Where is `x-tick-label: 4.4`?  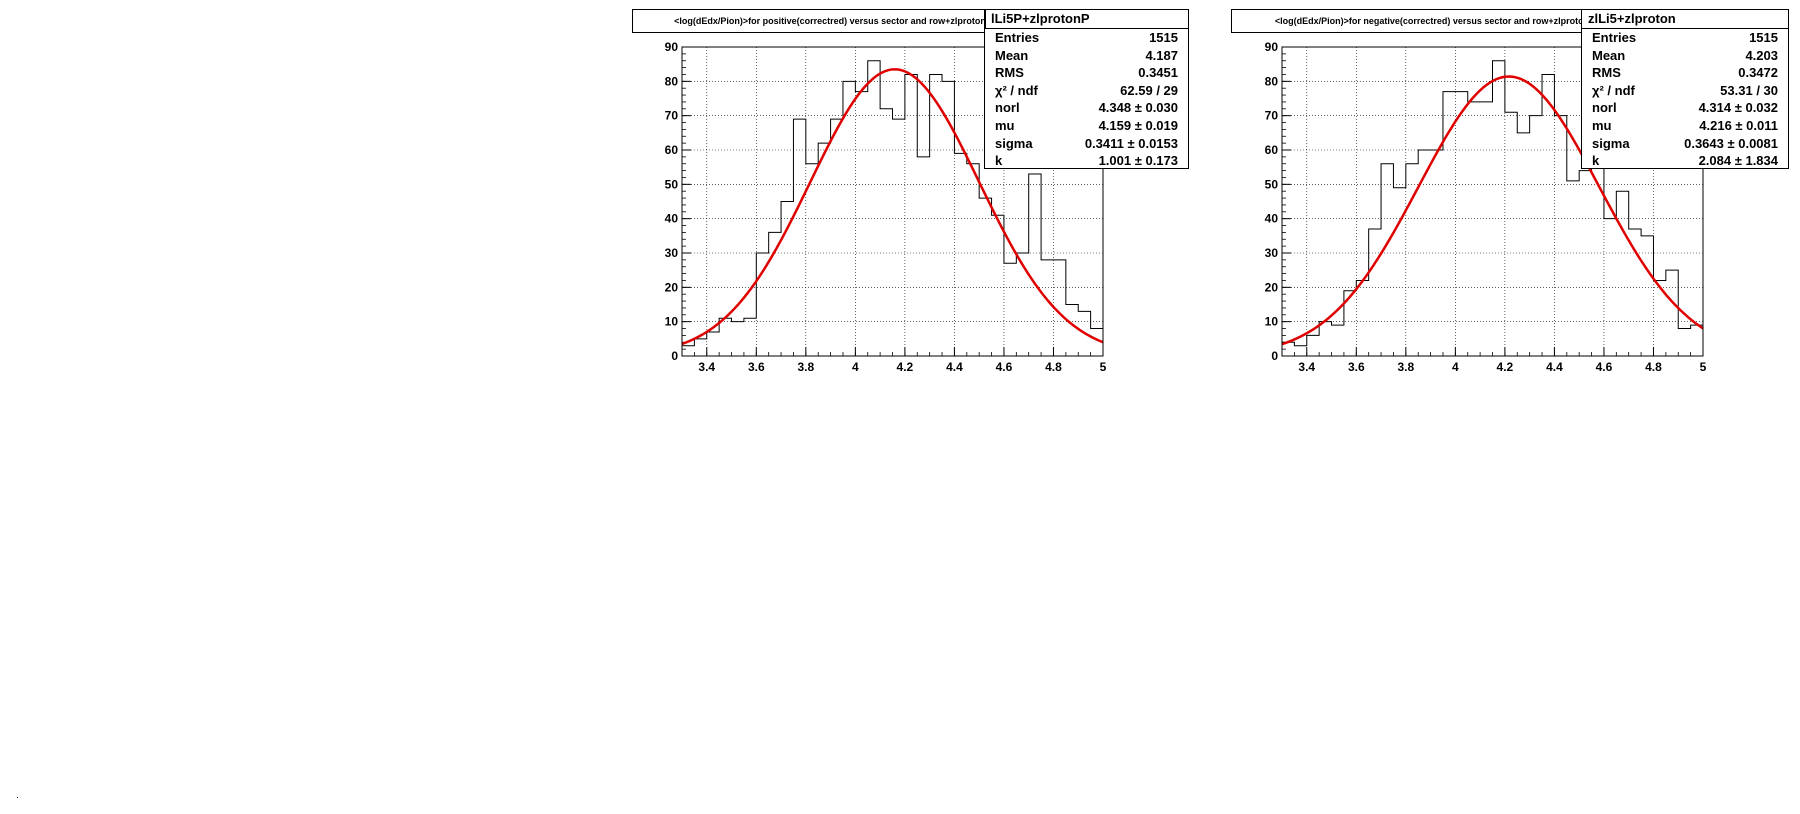
x-tick-label: 4.4 is located at coordinates (1554, 367).